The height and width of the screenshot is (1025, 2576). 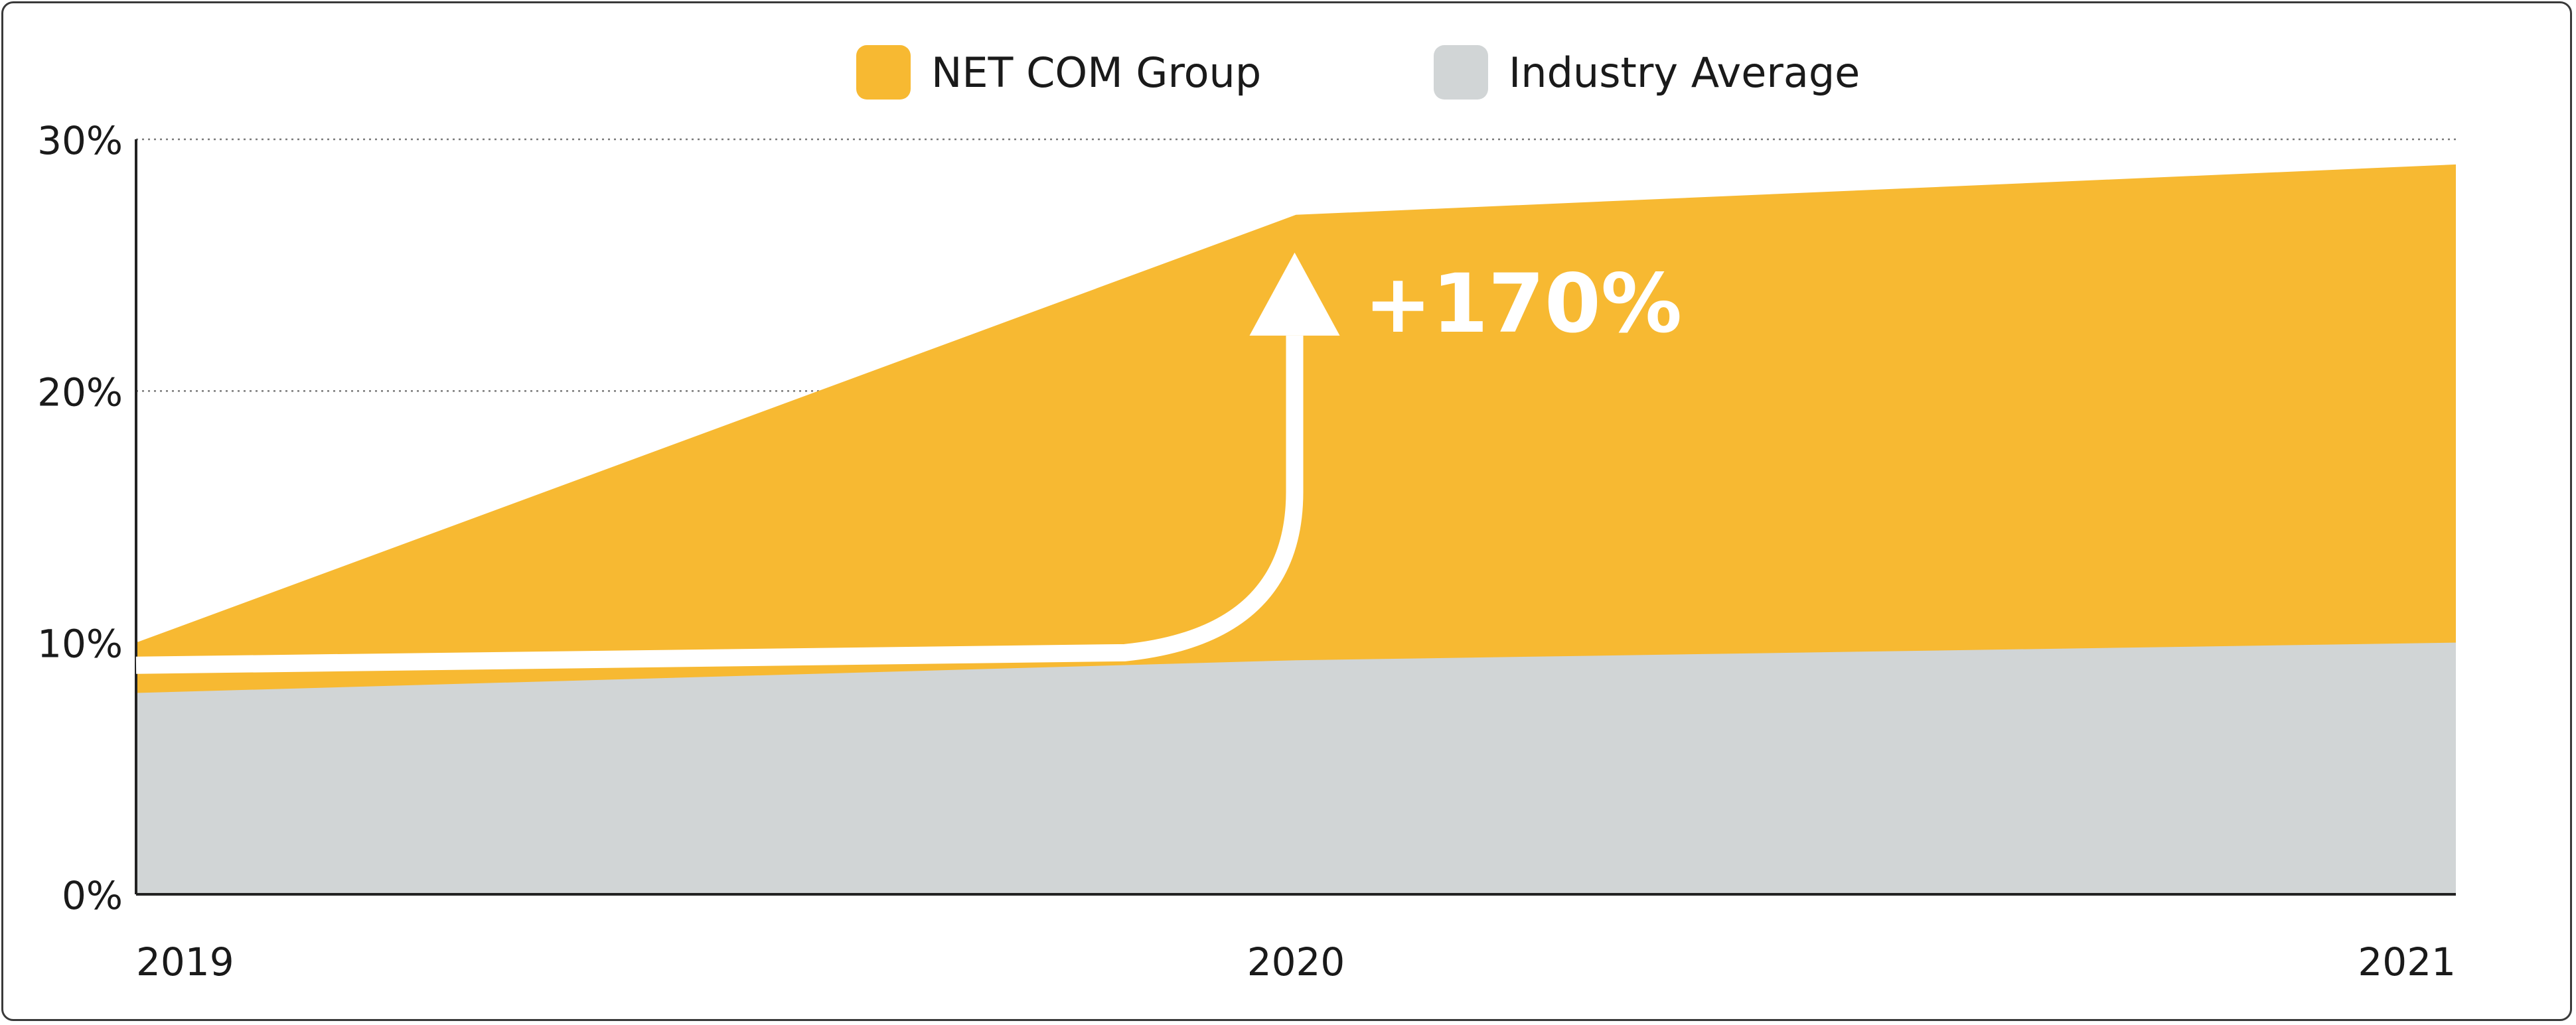 I want to click on x-tick-label: 2020, so click(x=1296, y=962).